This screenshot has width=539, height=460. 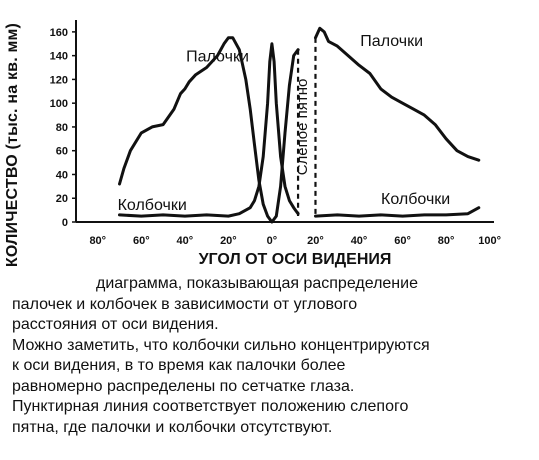 I want to click on y-tick-label: 120, so click(x=59, y=80).